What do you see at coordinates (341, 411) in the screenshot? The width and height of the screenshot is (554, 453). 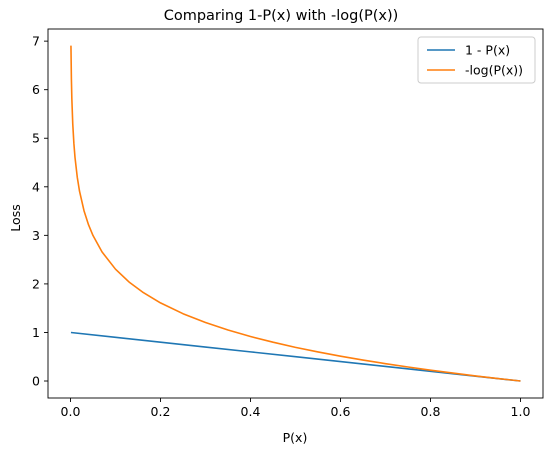 I see `x-tick-label: 0.6` at bounding box center [341, 411].